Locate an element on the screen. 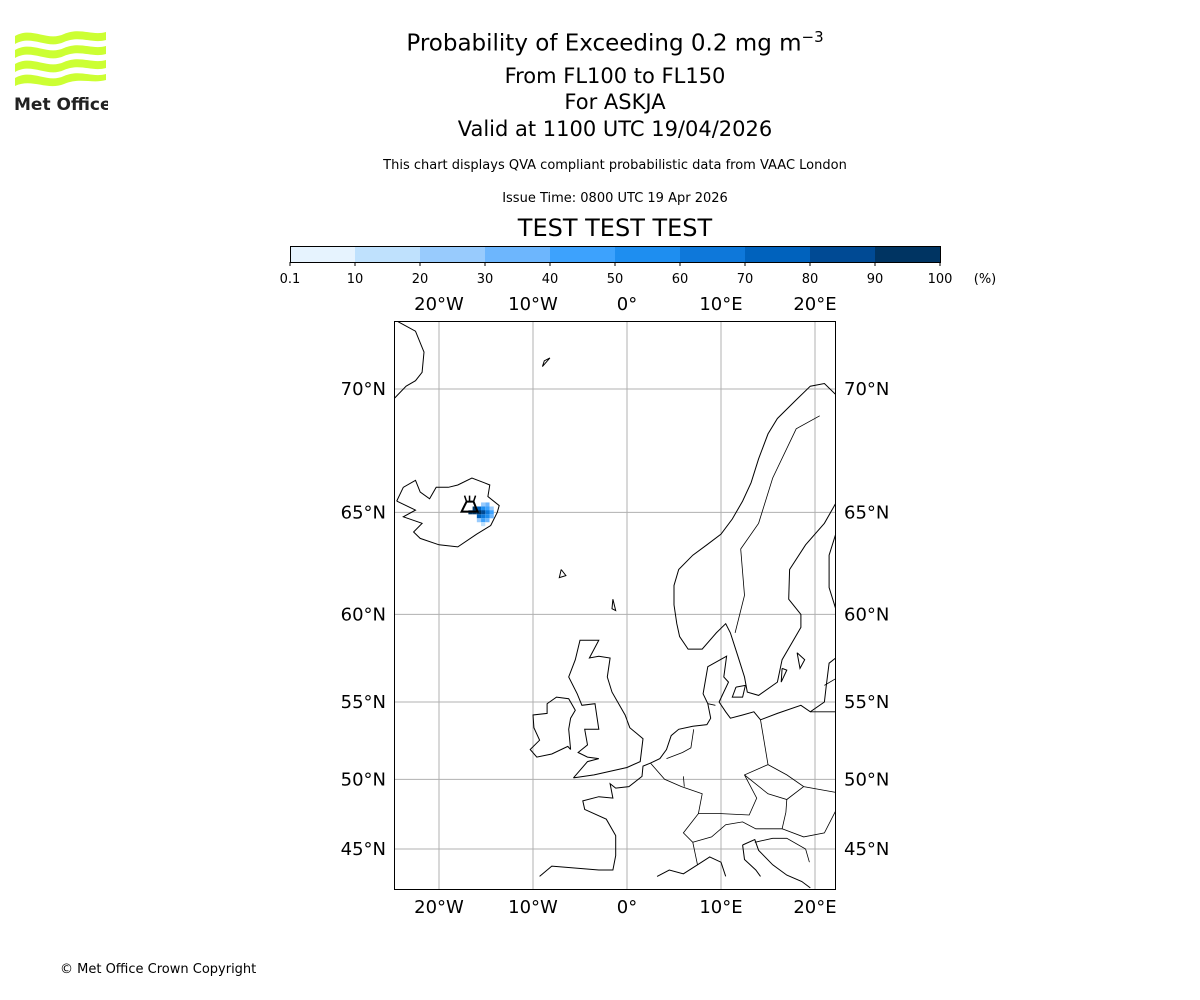  lon-label-bottom: 20°W is located at coordinates (439, 907).